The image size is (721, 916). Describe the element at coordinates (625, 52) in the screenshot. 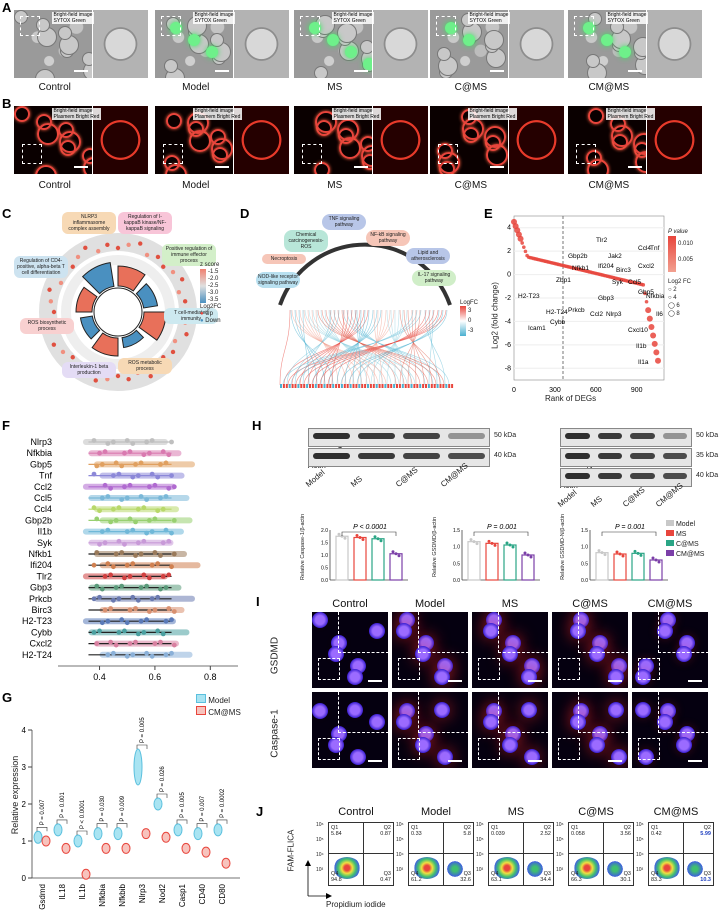

I see `sytox-positive-cell` at that location.